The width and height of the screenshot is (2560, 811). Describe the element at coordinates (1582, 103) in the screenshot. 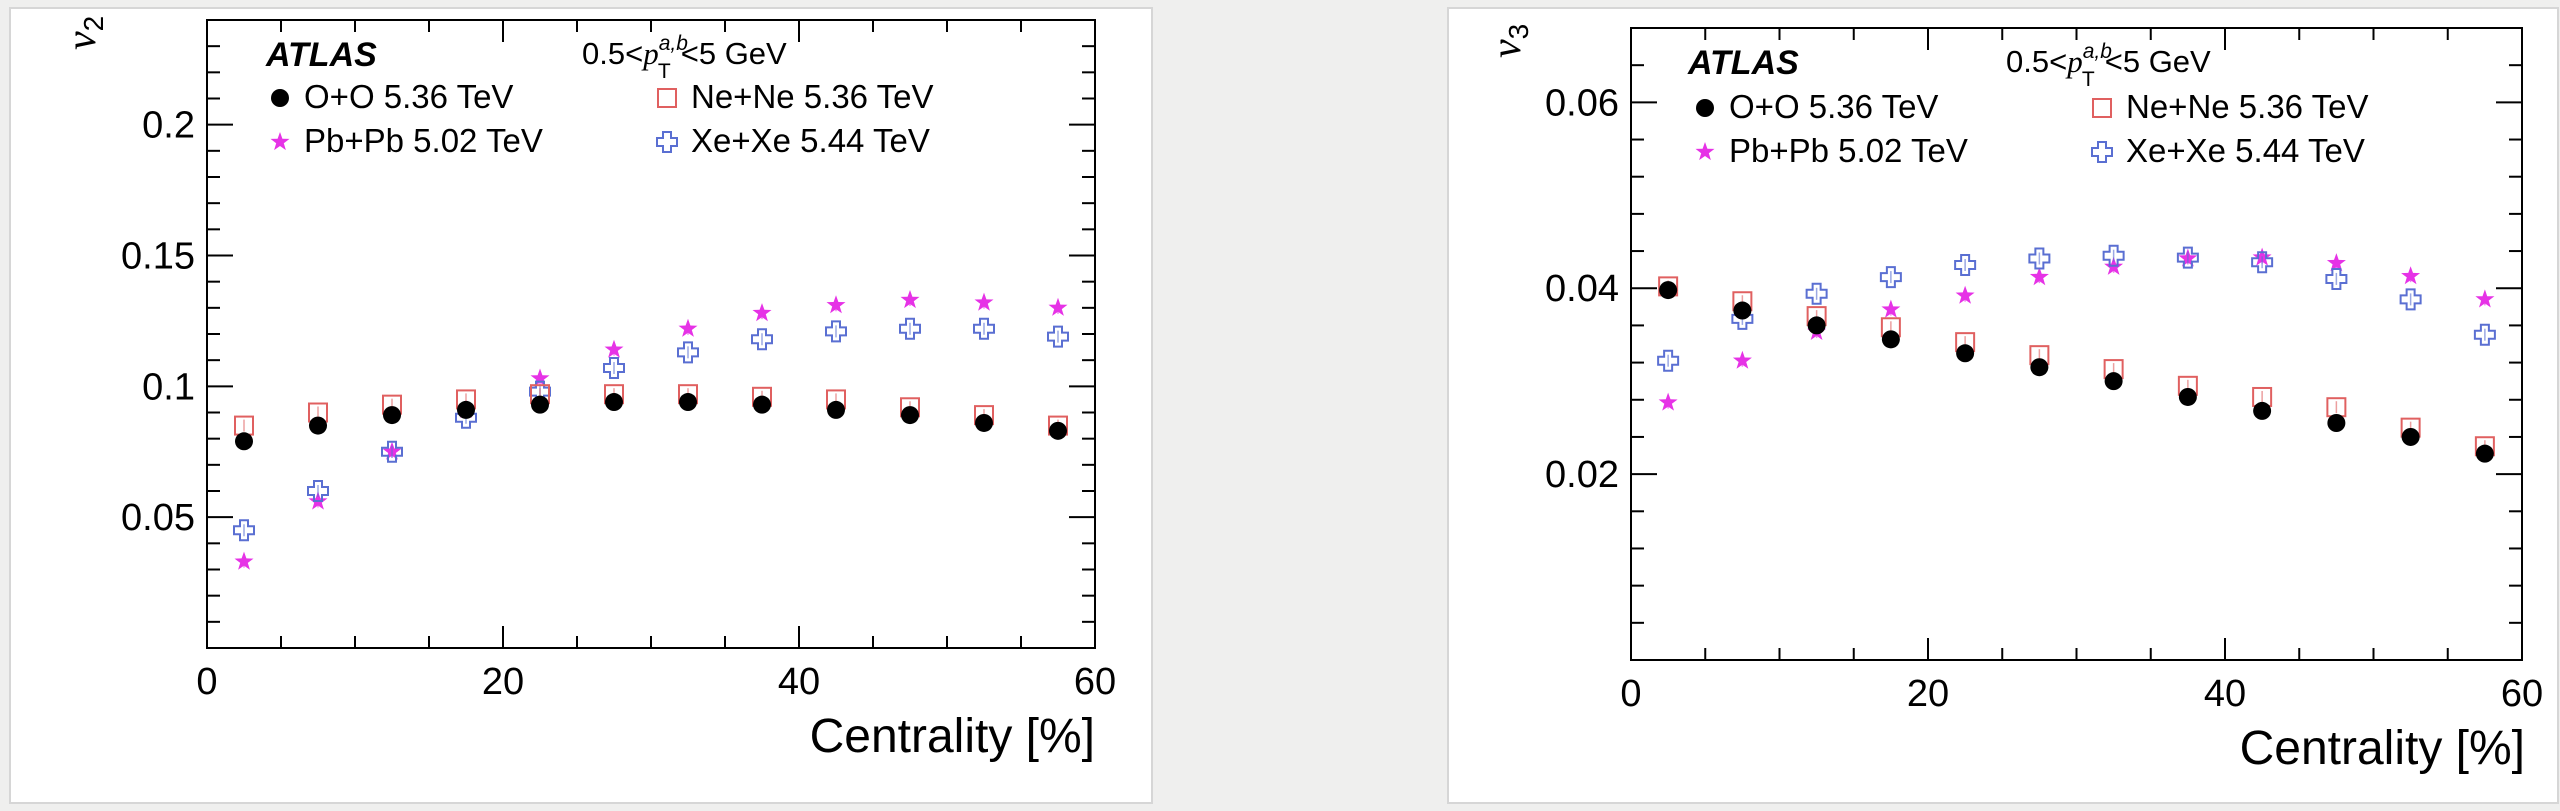

I see `y-tick-label: 0.06` at that location.